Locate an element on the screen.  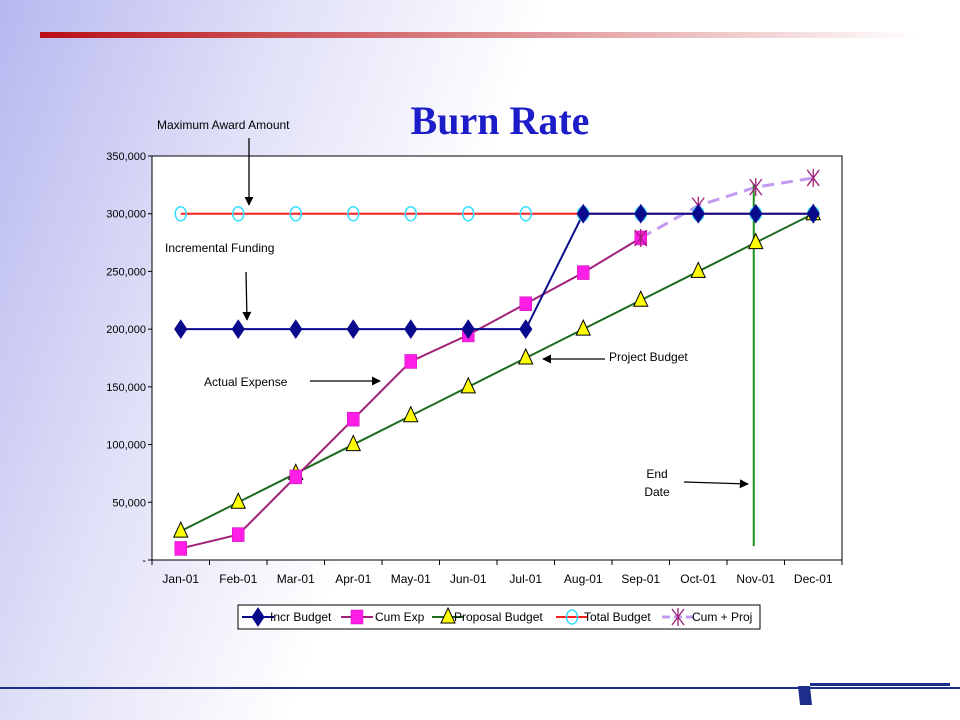
annotation-project-budget: Project Budget is located at coordinates (648, 357).